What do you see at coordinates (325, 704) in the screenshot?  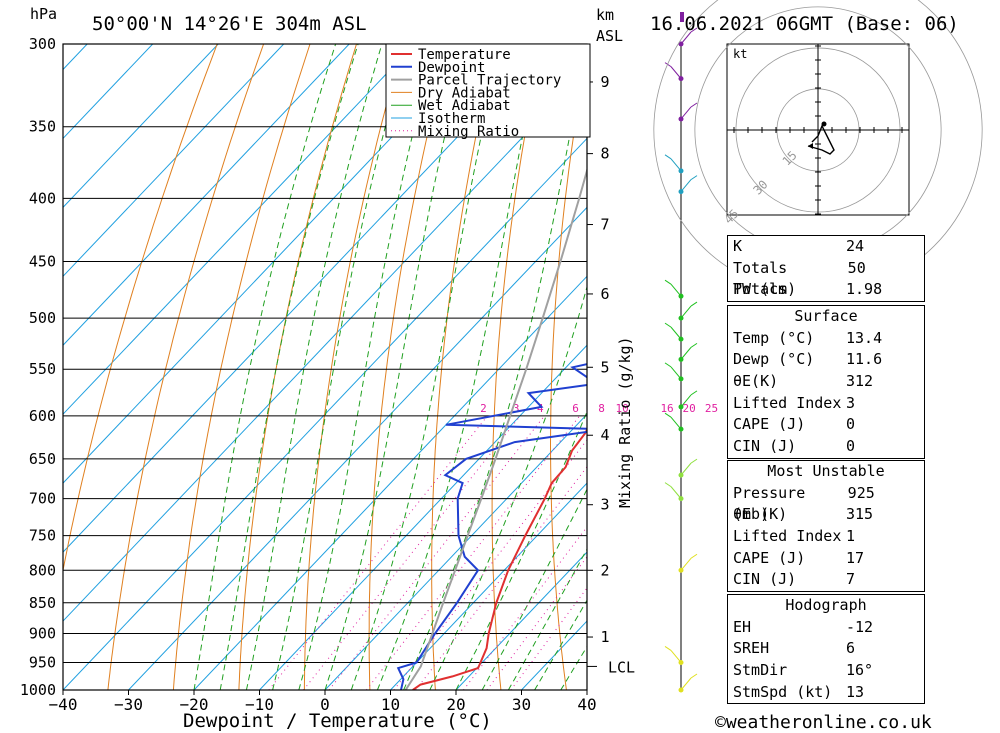 I see `x-tick-label: 0` at bounding box center [325, 704].